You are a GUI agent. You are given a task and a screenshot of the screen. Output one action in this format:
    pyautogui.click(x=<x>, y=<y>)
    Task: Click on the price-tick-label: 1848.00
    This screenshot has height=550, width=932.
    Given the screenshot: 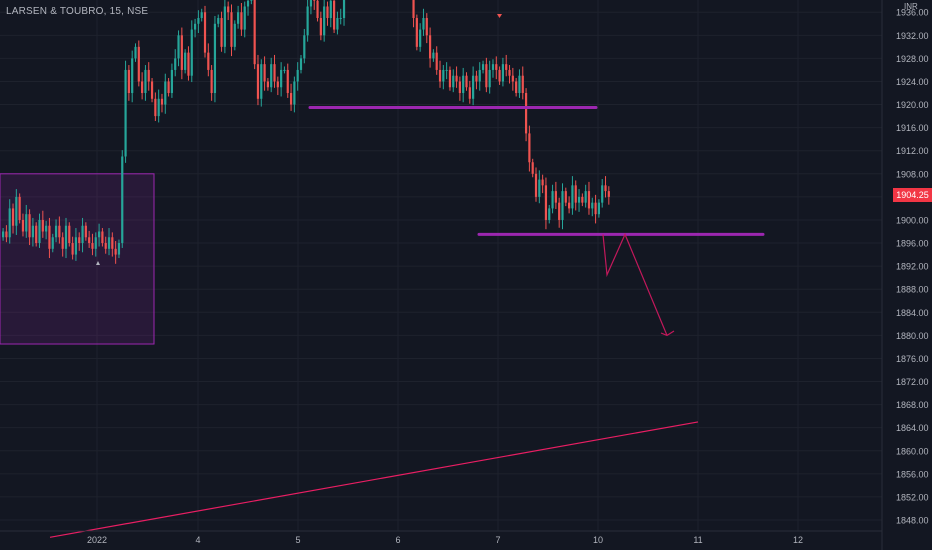 What is the action you would take?
    pyautogui.click(x=912, y=521)
    